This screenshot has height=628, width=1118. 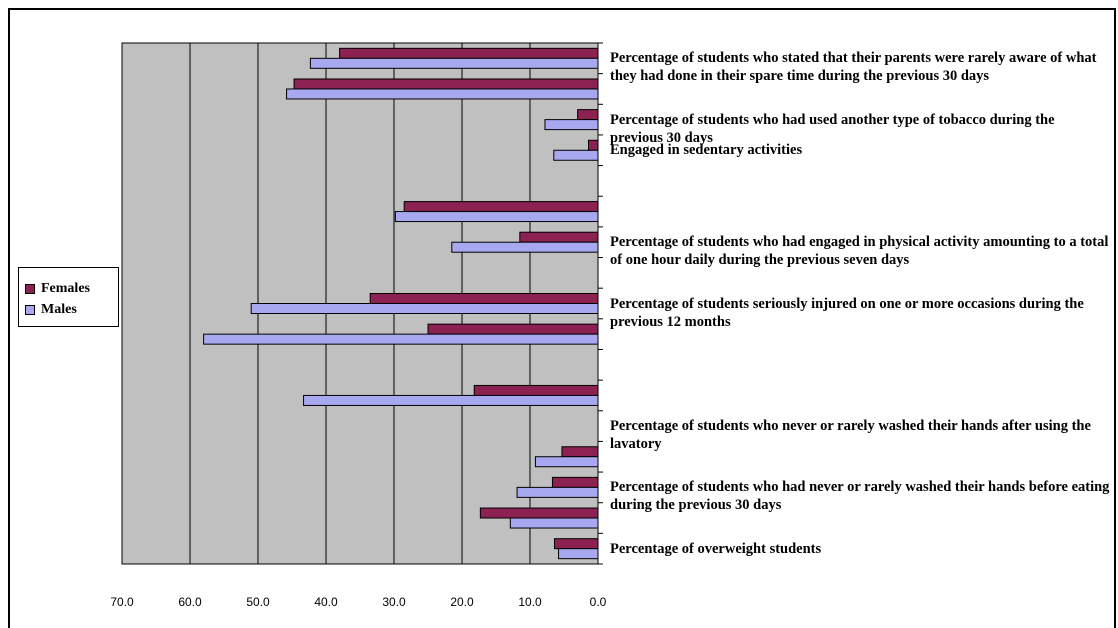 What do you see at coordinates (30, 309) in the screenshot?
I see `legend-swatch-males` at bounding box center [30, 309].